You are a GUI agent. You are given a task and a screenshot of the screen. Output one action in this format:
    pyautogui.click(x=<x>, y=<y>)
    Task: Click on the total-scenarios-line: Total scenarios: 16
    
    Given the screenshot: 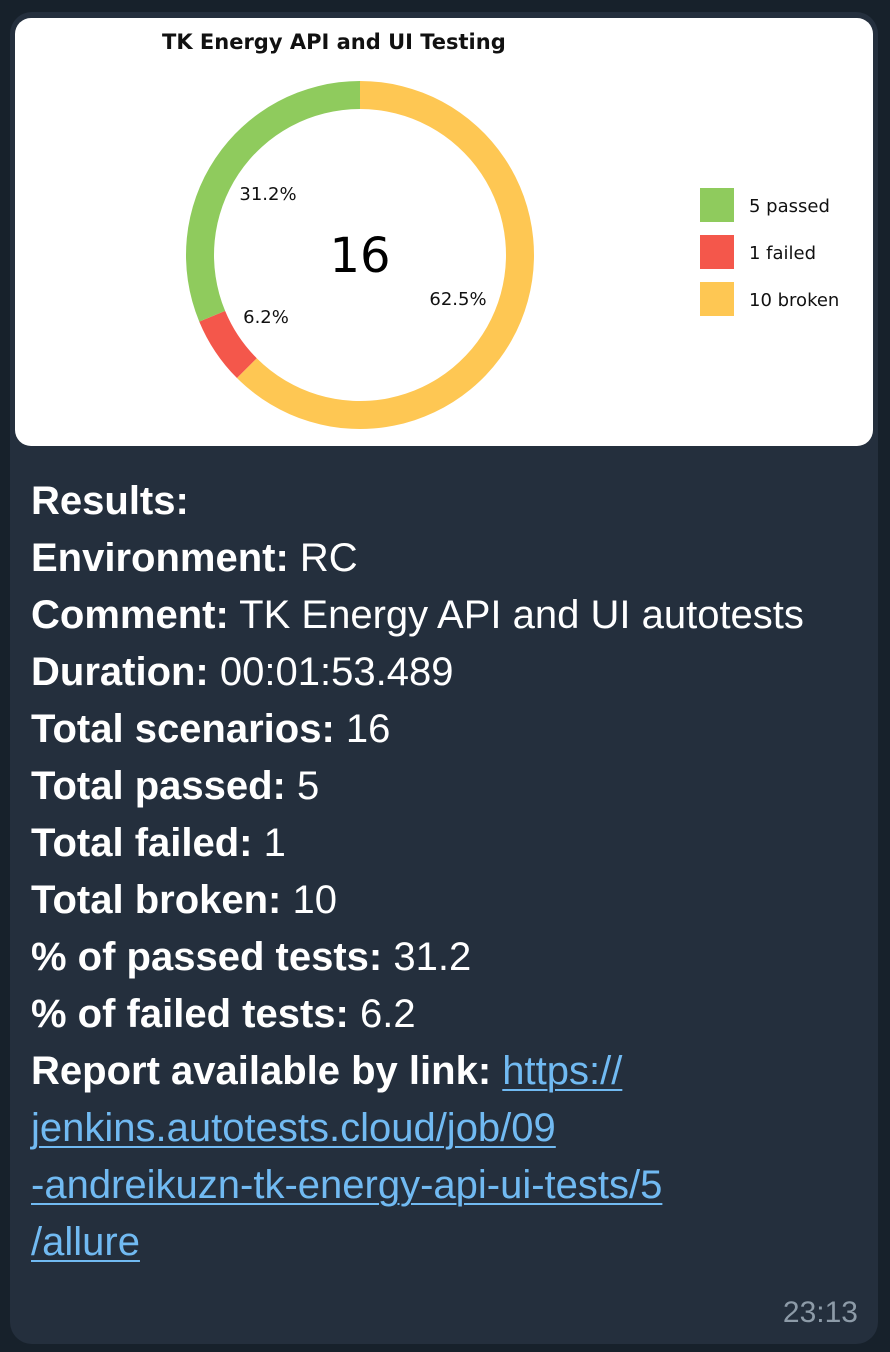 What is the action you would take?
    pyautogui.click(x=431, y=729)
    